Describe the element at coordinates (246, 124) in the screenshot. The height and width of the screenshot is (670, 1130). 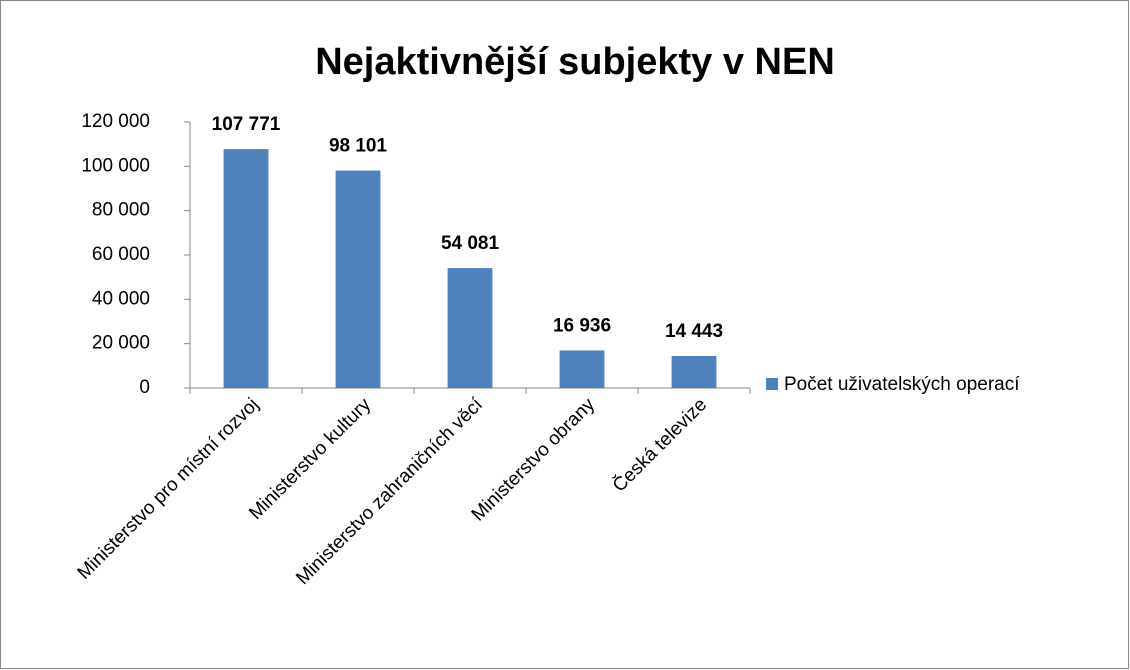
I see `data-label: 107 771` at that location.